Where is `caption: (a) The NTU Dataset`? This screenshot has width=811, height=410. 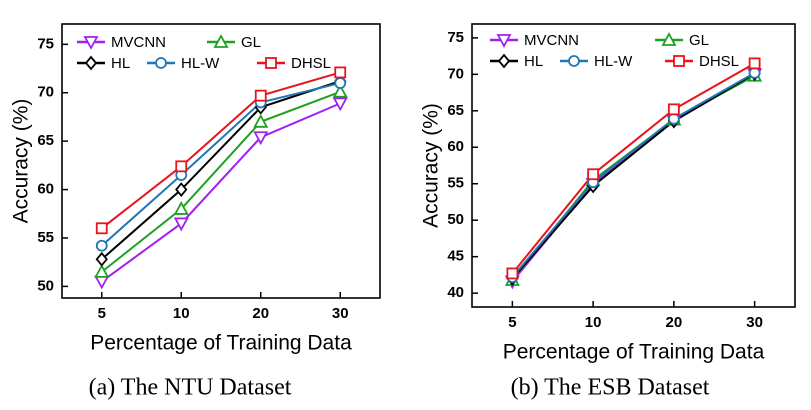 caption: (a) The NTU Dataset is located at coordinates (190, 388).